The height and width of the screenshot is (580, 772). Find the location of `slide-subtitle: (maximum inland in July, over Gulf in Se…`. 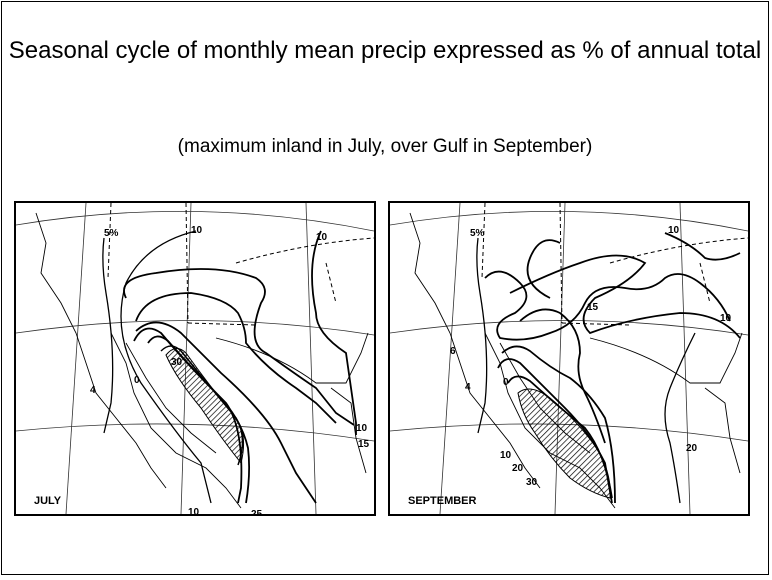

slide-subtitle: (maximum inland in July, over Gulf in Se… is located at coordinates (385, 146).